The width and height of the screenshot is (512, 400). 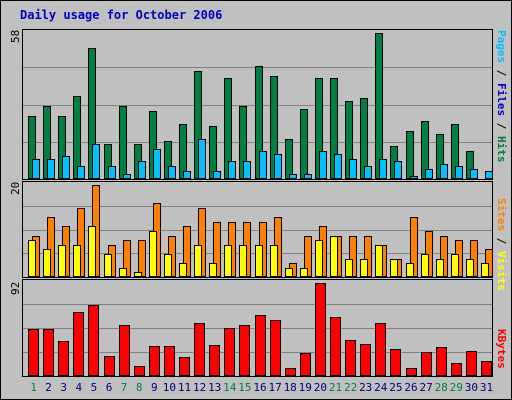 I want to click on day-label: 29, so click(x=456, y=387).